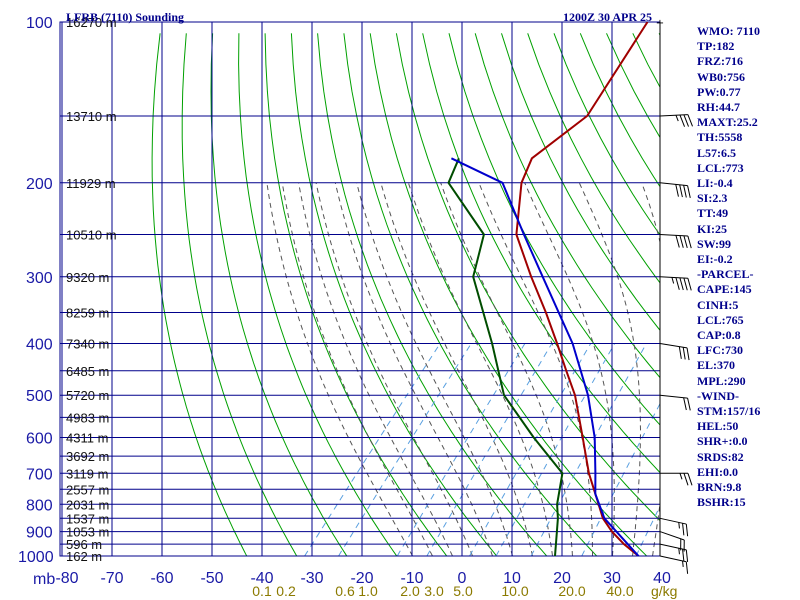 Image resolution: width=800 pixels, height=600 pixels. What do you see at coordinates (715, 259) in the screenshot?
I see `stability-index-item: EI:-0.2` at bounding box center [715, 259].